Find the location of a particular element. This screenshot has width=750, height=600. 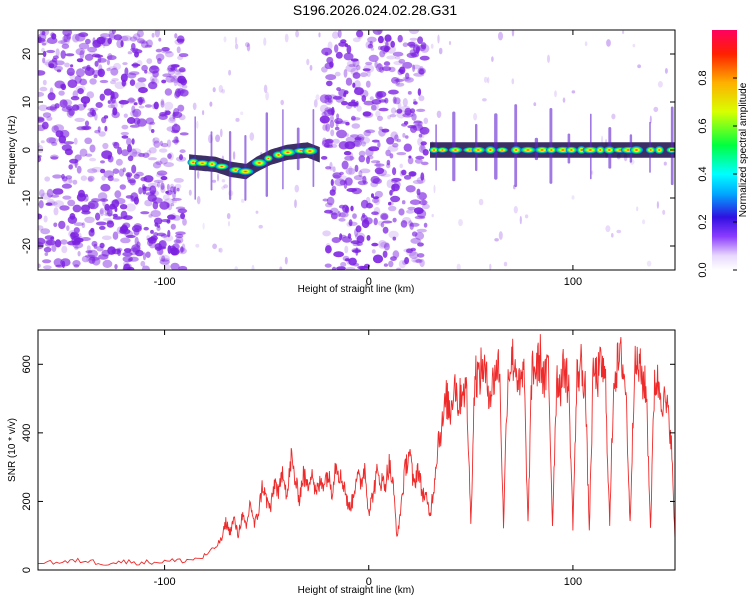

spectrogram-x-tick-label: -100 is located at coordinates (165, 282).